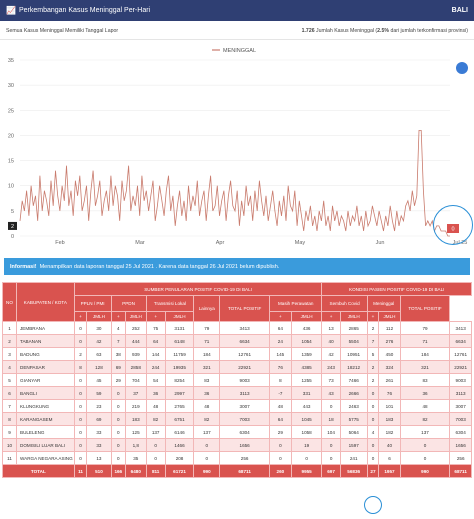  I want to click on subhead-col: Masih Perawatan, so click(295, 303).